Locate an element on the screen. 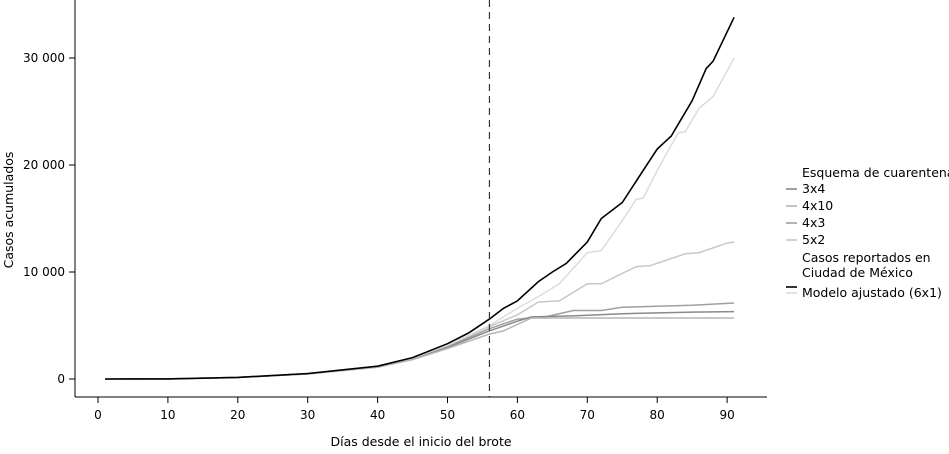 The width and height of the screenshot is (949, 454). legend-label: Casos reportados en Ciudad de México is located at coordinates (866, 265).